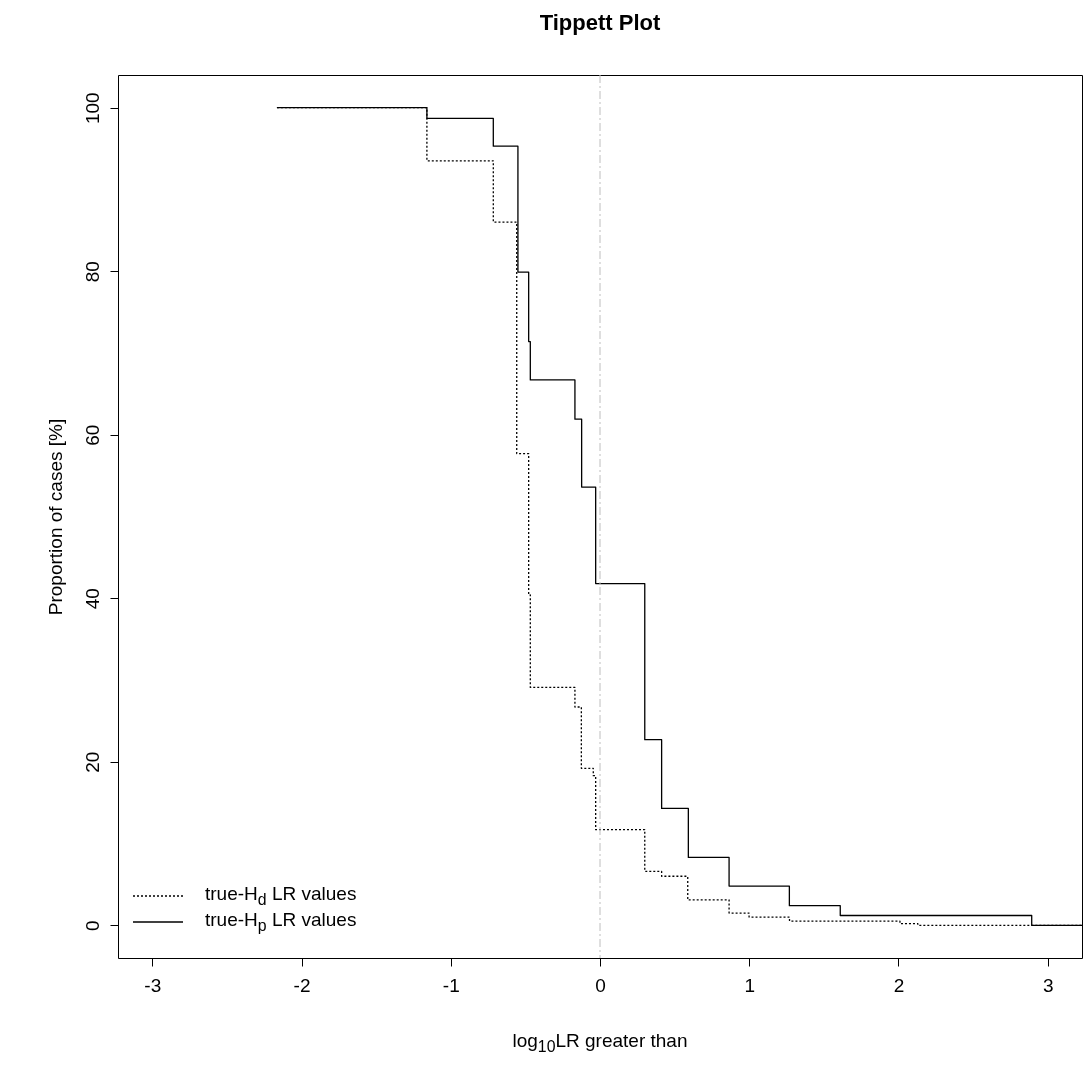 This screenshot has height=1070, width=1084. I want to click on x-tick-label: -1, so click(451, 985).